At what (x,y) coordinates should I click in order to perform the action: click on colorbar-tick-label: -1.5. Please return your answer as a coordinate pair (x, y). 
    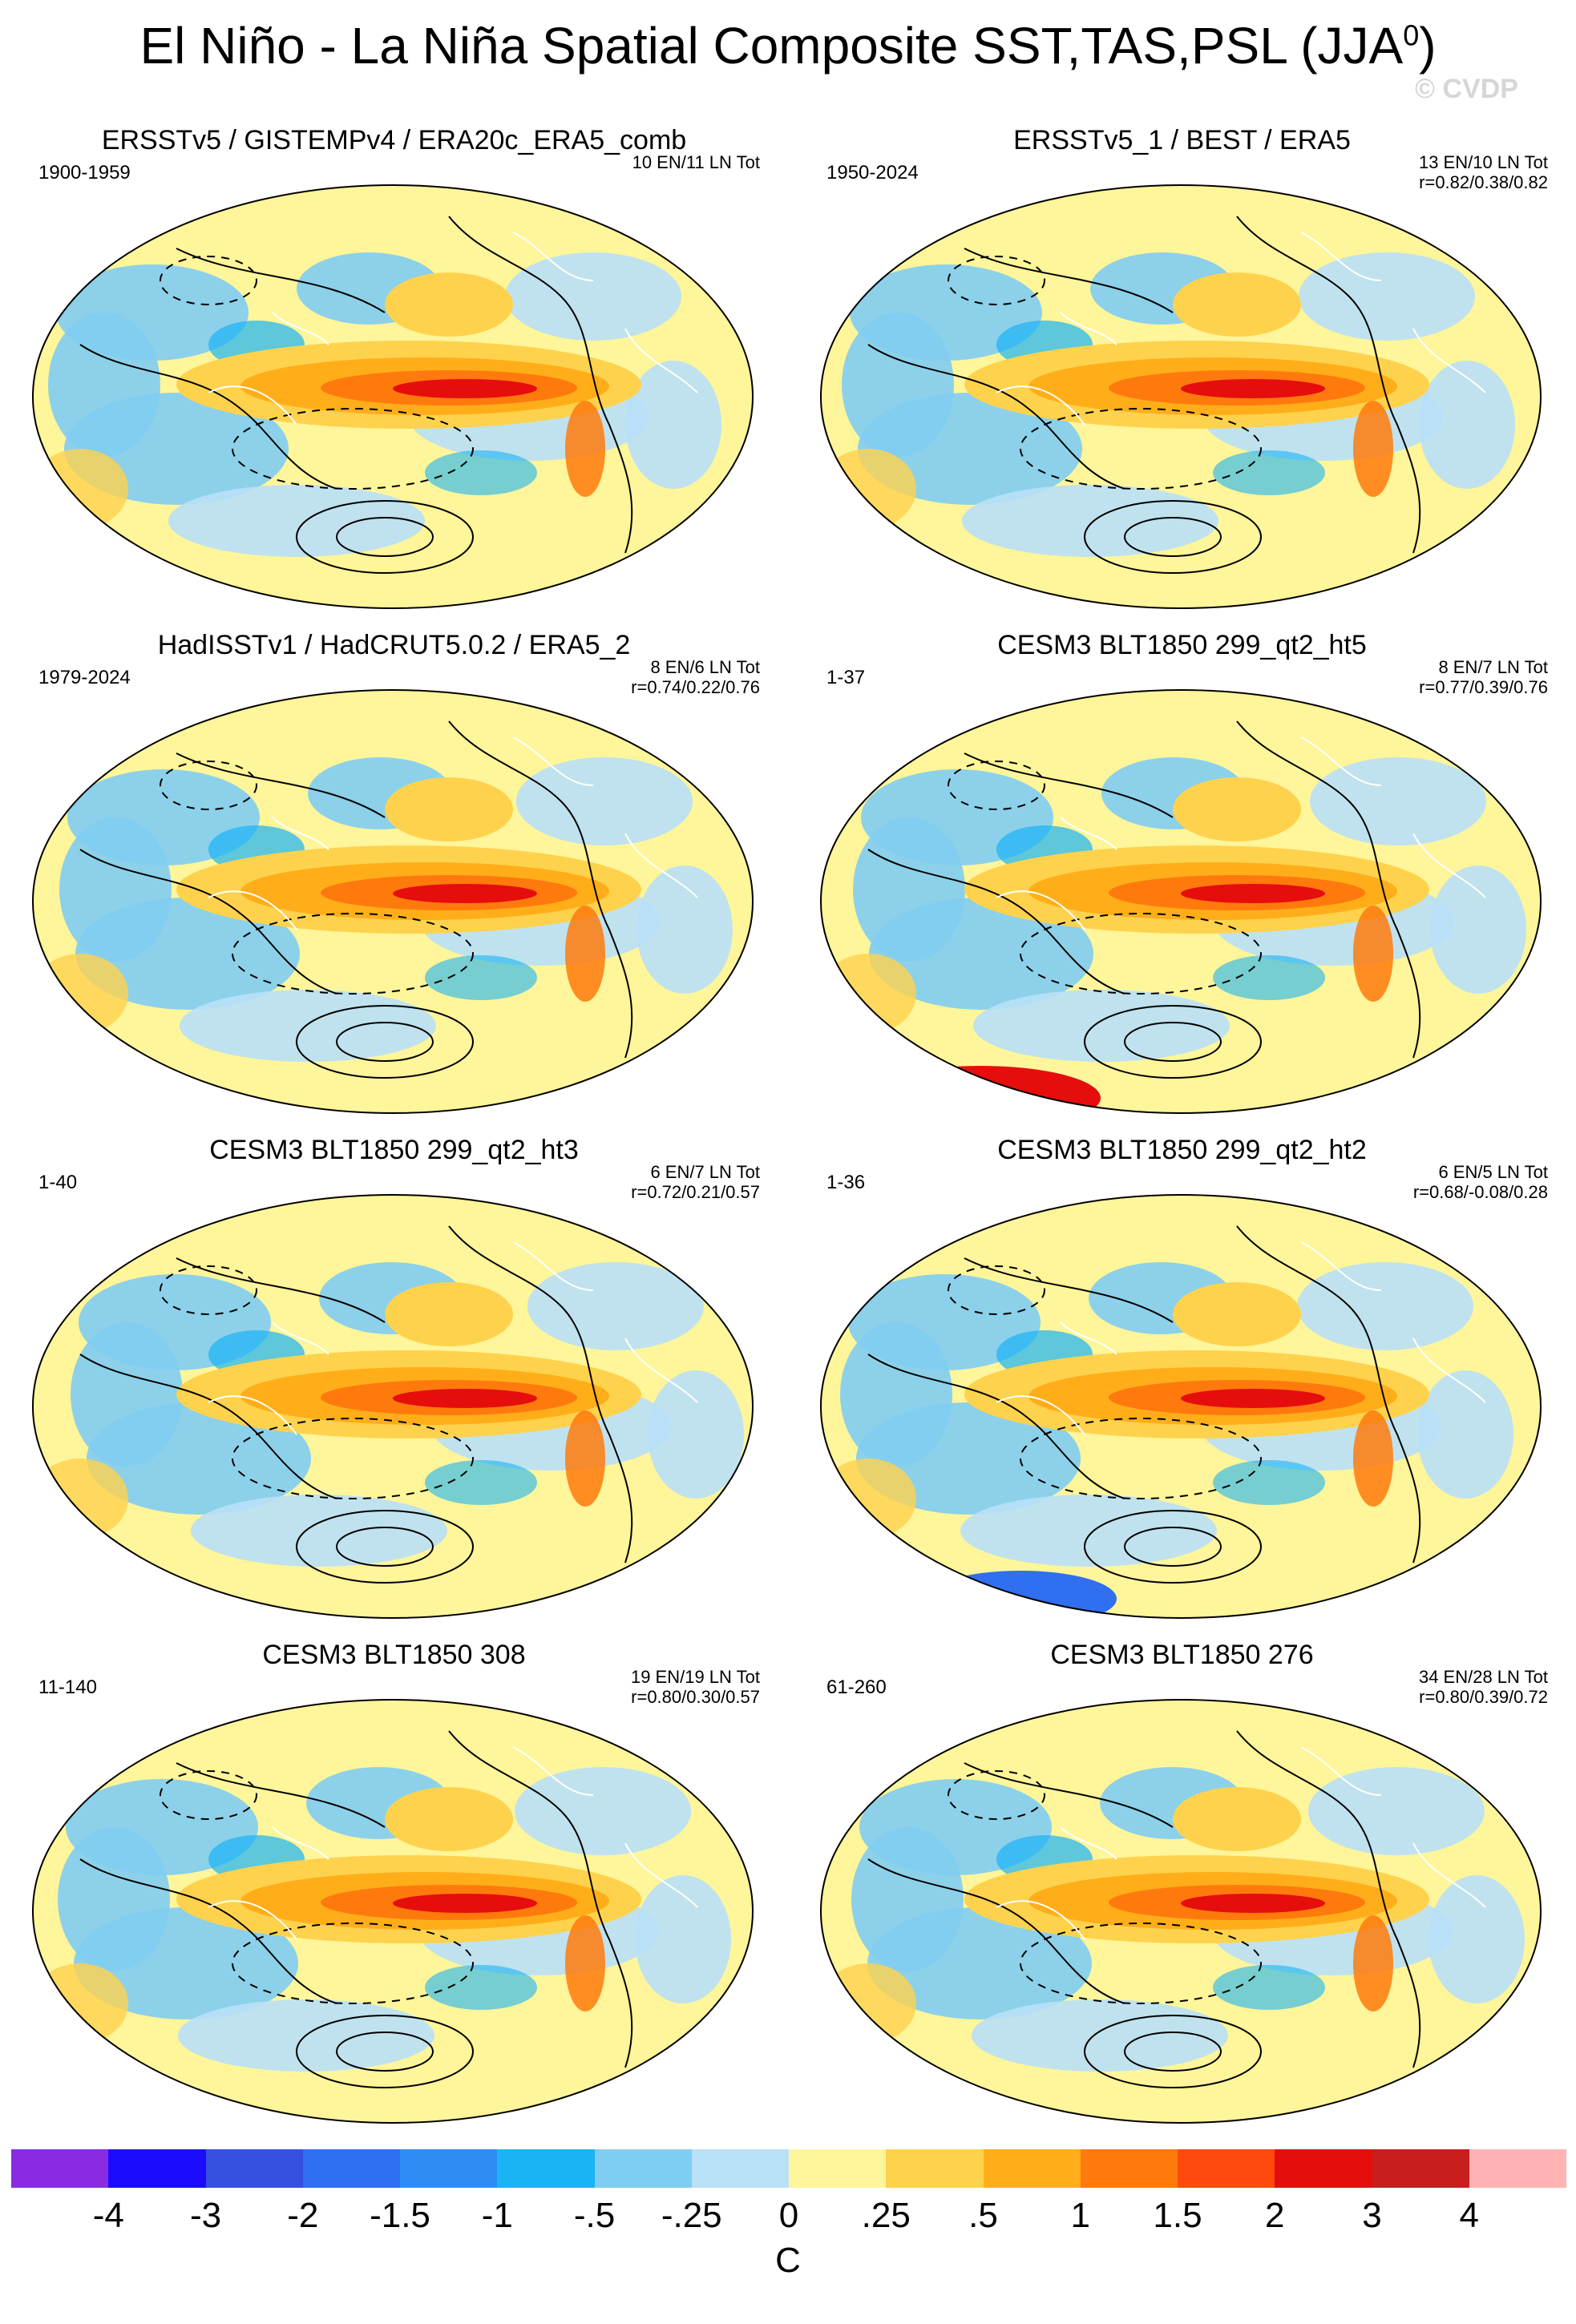
    Looking at the image, I should click on (400, 2215).